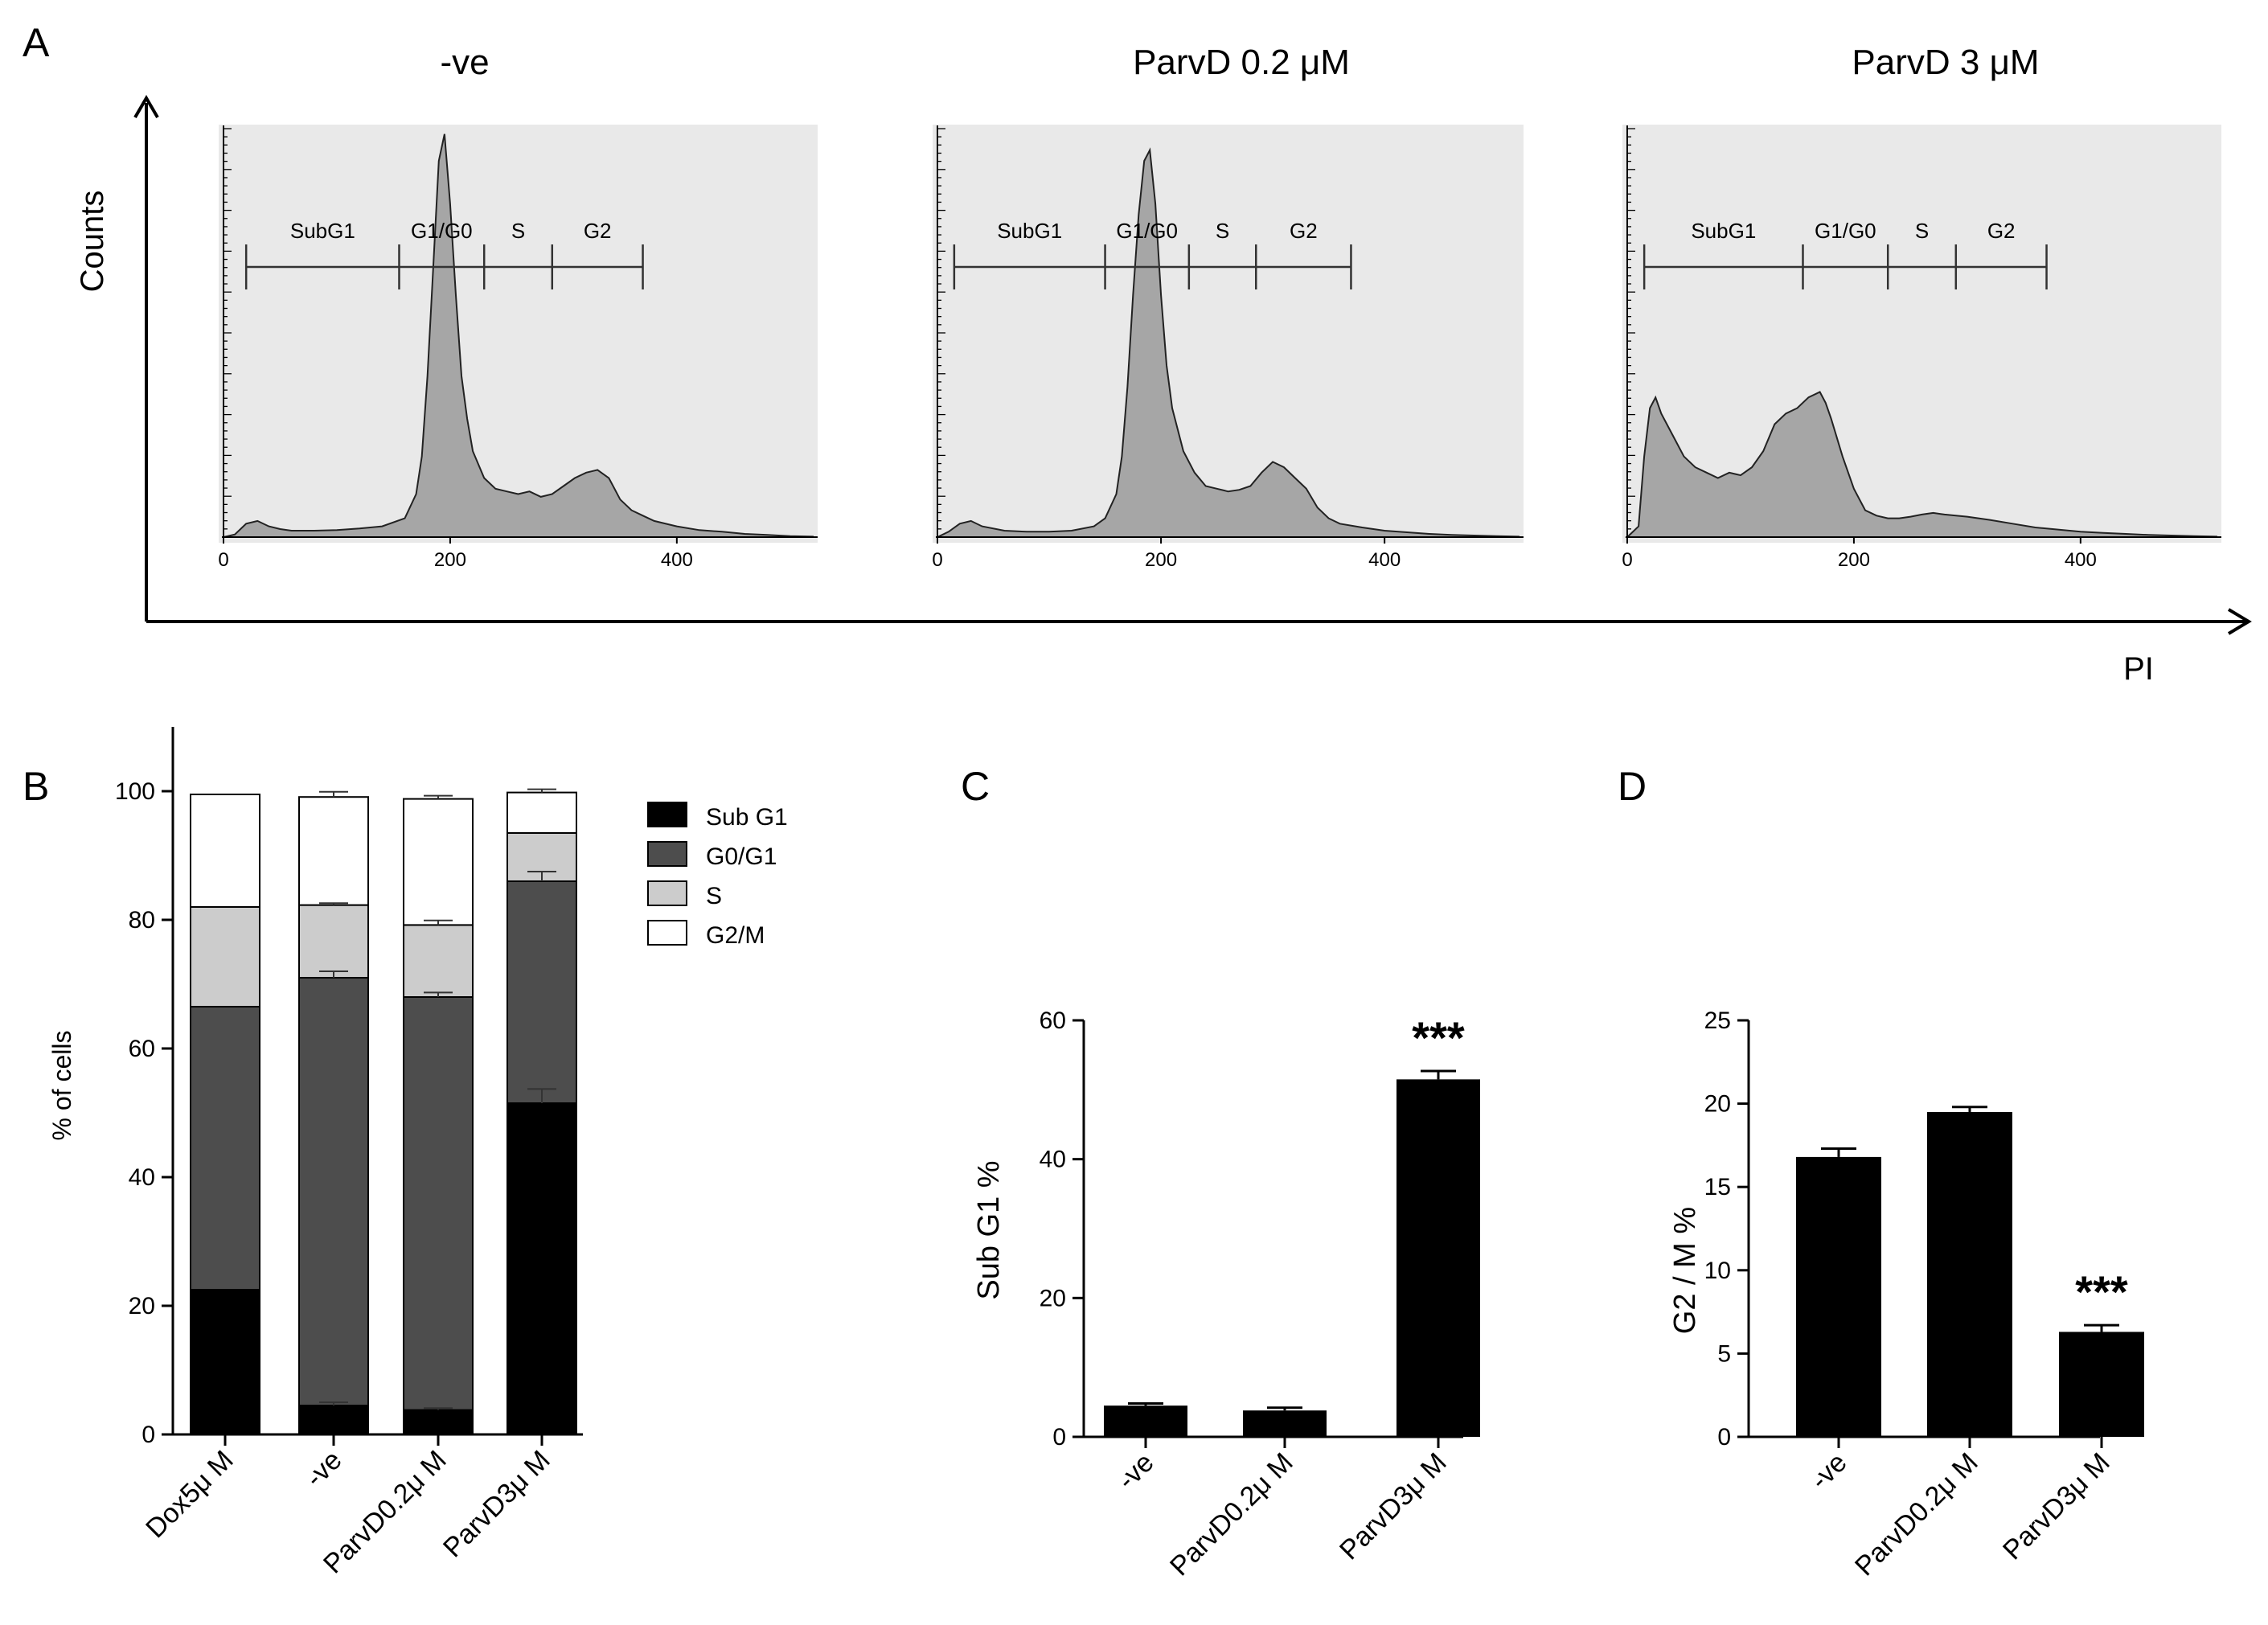 Image resolution: width=2268 pixels, height=1625 pixels. Describe the element at coordinates (2138, 669) in the screenshot. I see `shared-x-label: PI` at that location.